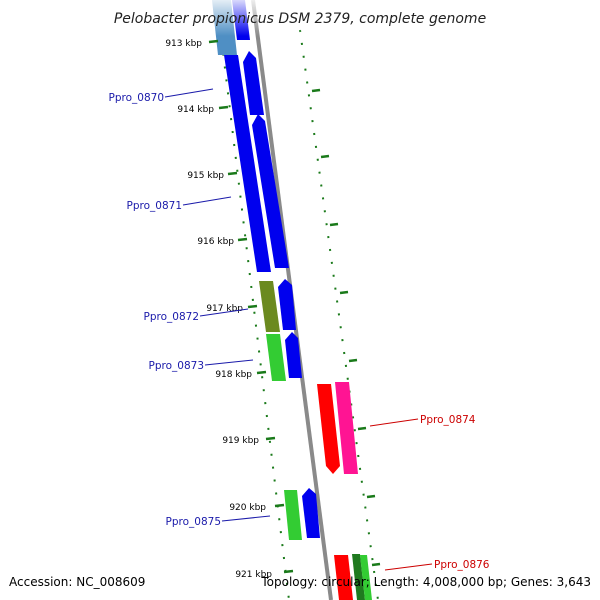 This screenshot has height=600, width=600. What do you see at coordinates (448, 420) in the screenshot?
I see `gene-label-ppro-0874: Ppro_0874` at bounding box center [448, 420].